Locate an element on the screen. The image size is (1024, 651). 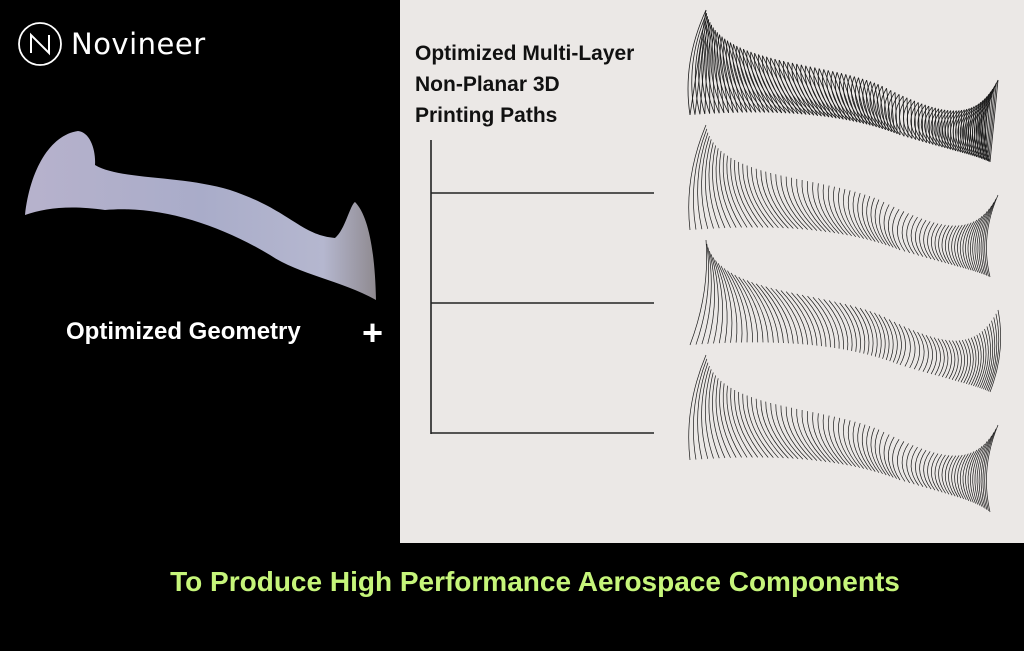
print-path-layer is located at coordinates (845, 316).